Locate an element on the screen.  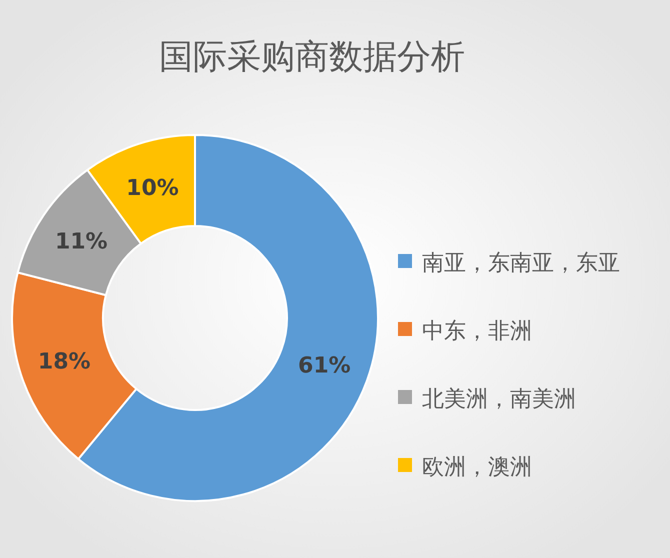
data-label: 18% is located at coordinates (64, 361).